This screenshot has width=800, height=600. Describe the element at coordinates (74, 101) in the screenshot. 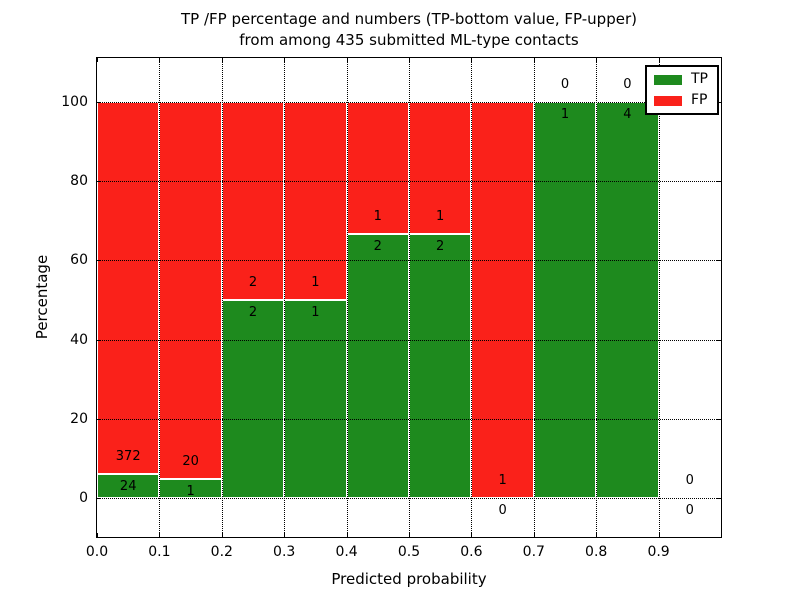

I see `y-tick-label: 100` at that location.